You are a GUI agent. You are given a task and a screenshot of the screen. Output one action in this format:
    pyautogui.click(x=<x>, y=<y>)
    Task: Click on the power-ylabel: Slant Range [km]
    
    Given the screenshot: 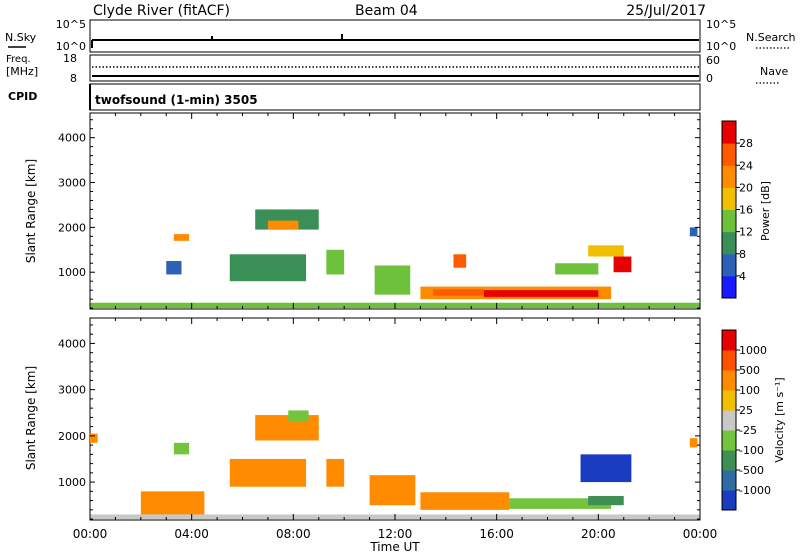 What is the action you would take?
    pyautogui.click(x=31, y=211)
    